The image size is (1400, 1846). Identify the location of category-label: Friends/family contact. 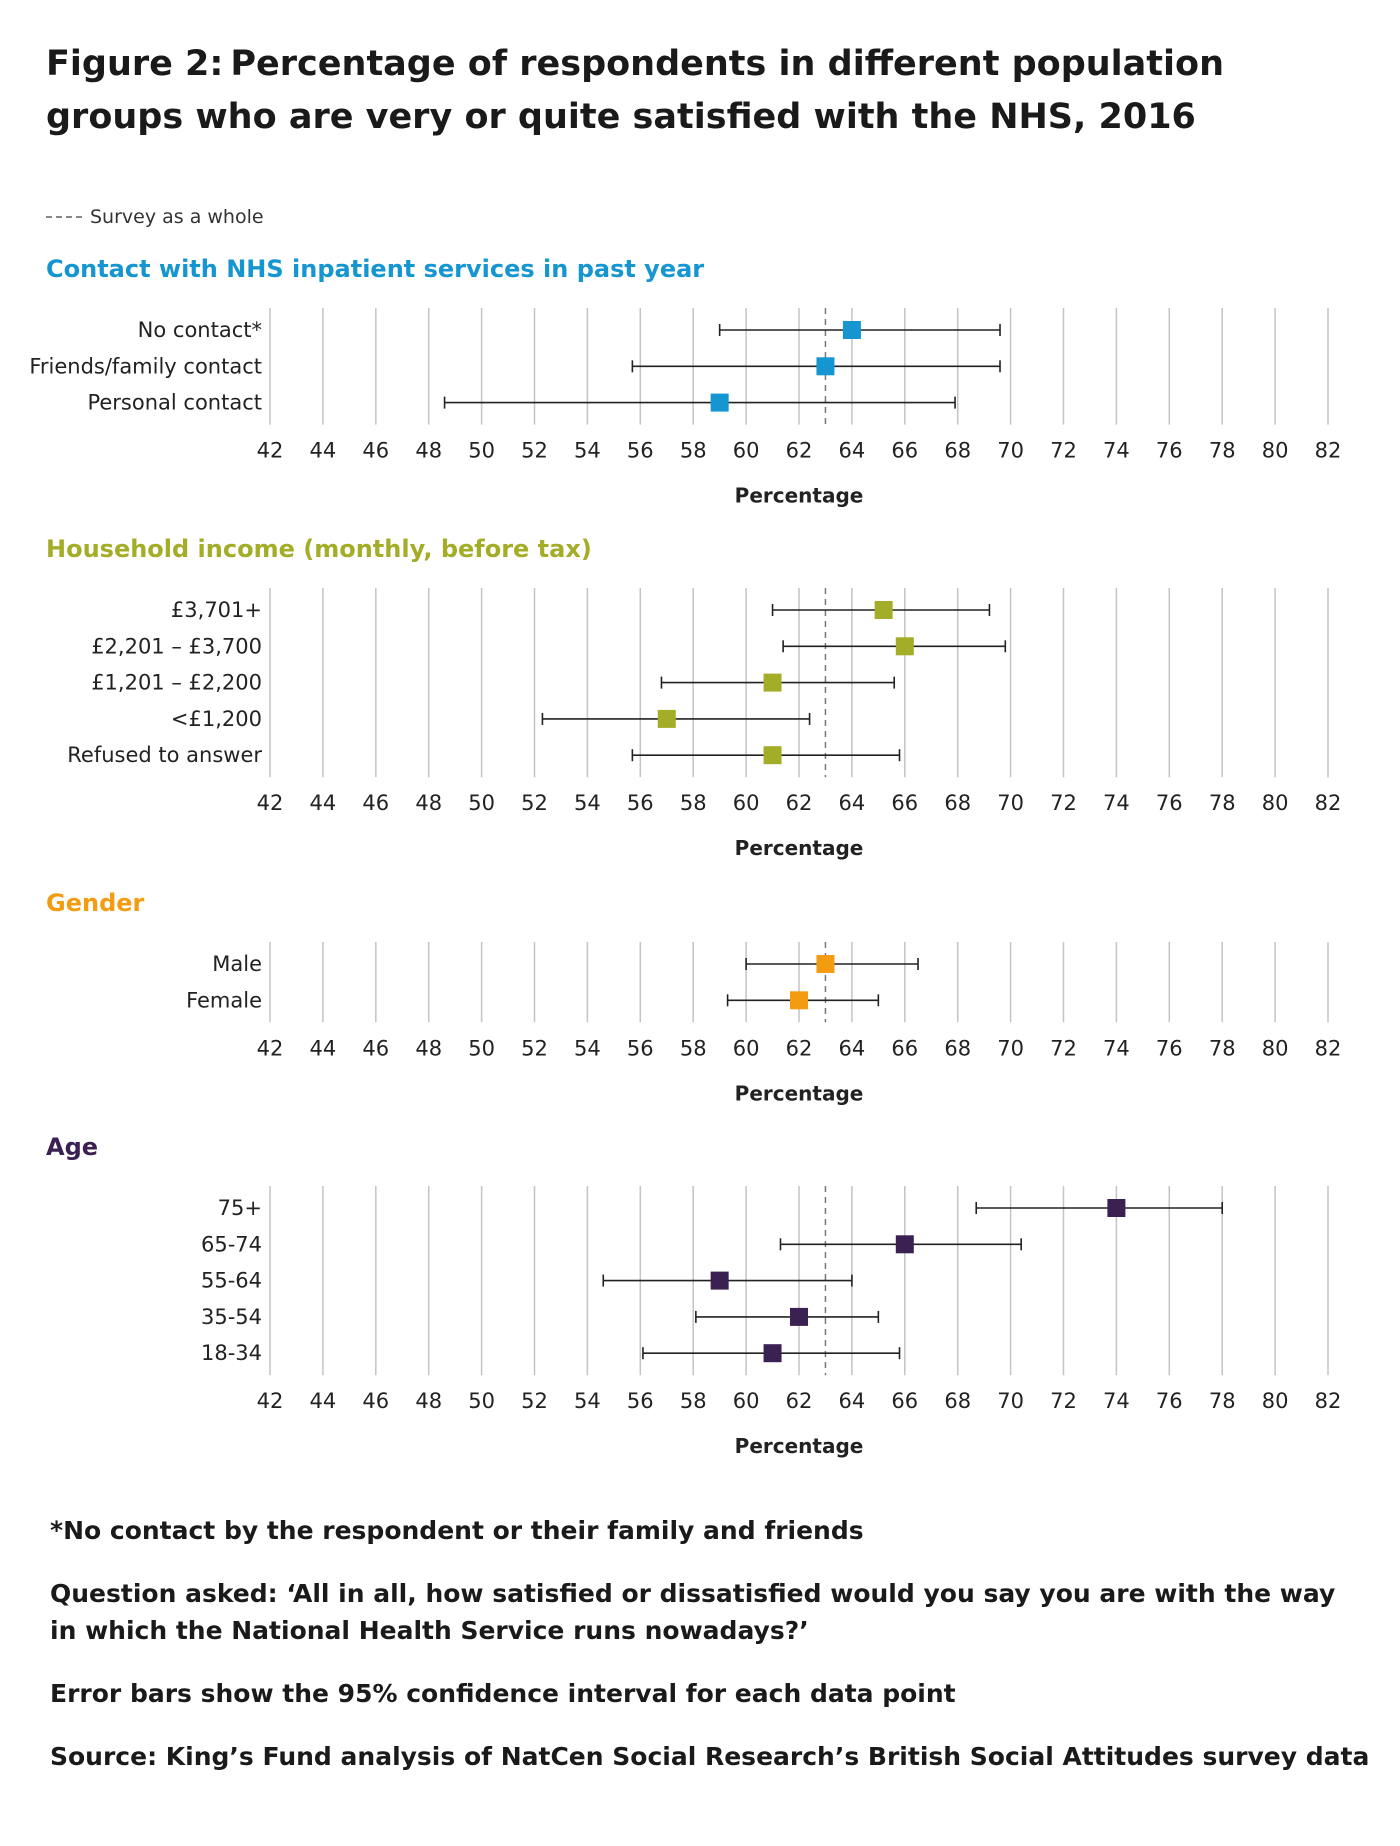
(145, 366).